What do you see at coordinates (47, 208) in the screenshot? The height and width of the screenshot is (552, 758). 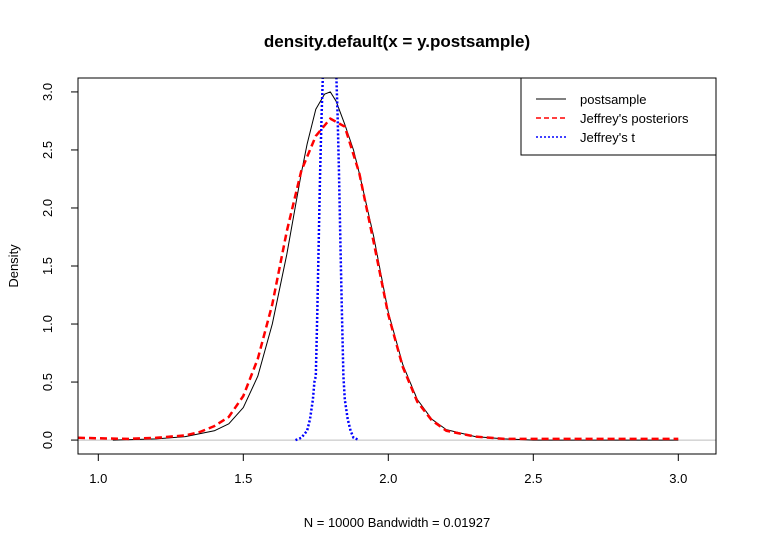 I see `y-tick-label: 2.0` at bounding box center [47, 208].